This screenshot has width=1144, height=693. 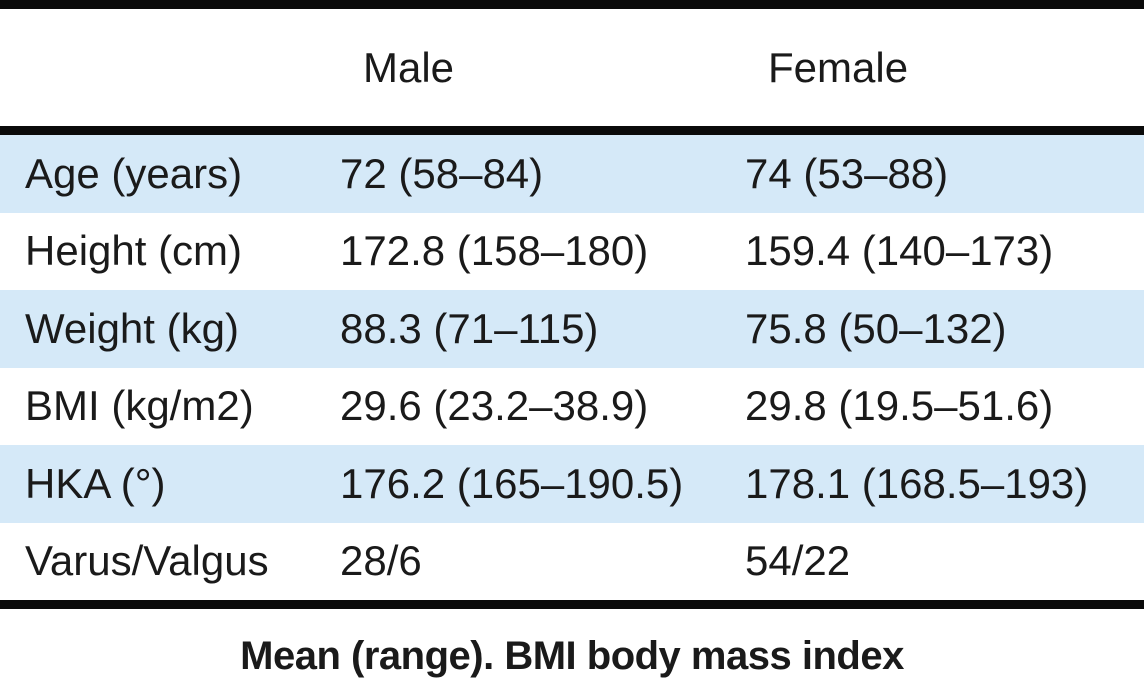 I want to click on row-label: BMI (kg/m2), so click(x=139, y=406).